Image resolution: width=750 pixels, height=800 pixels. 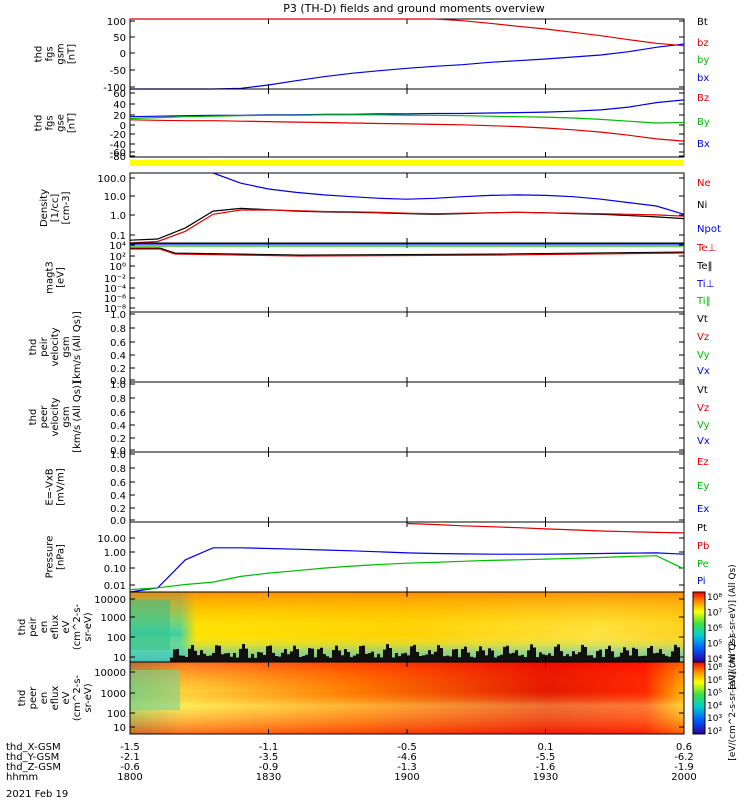 What do you see at coordinates (703, 546) in the screenshot?
I see `legend-entry: Pb` at bounding box center [703, 546].